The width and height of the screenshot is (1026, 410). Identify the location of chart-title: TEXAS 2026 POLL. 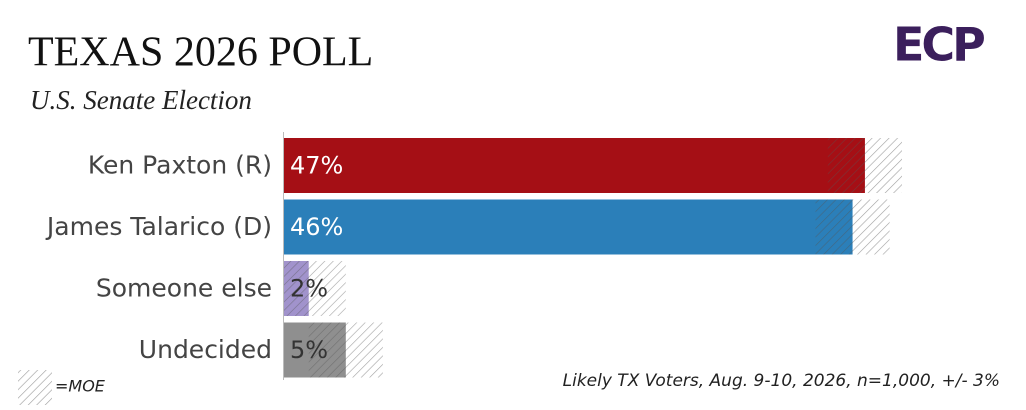
(200, 53).